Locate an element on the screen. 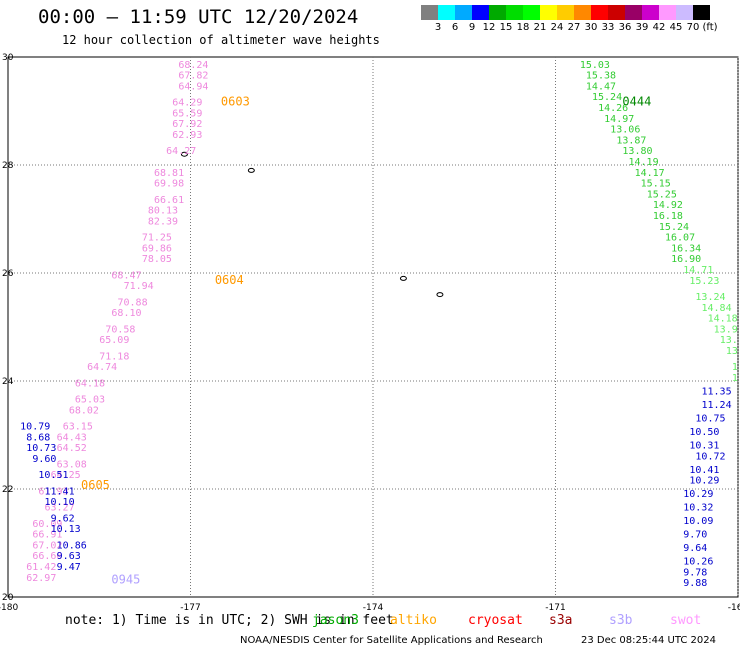 This screenshot has width=740, height=650. wave-height-value: 65.59 is located at coordinates (187, 113).